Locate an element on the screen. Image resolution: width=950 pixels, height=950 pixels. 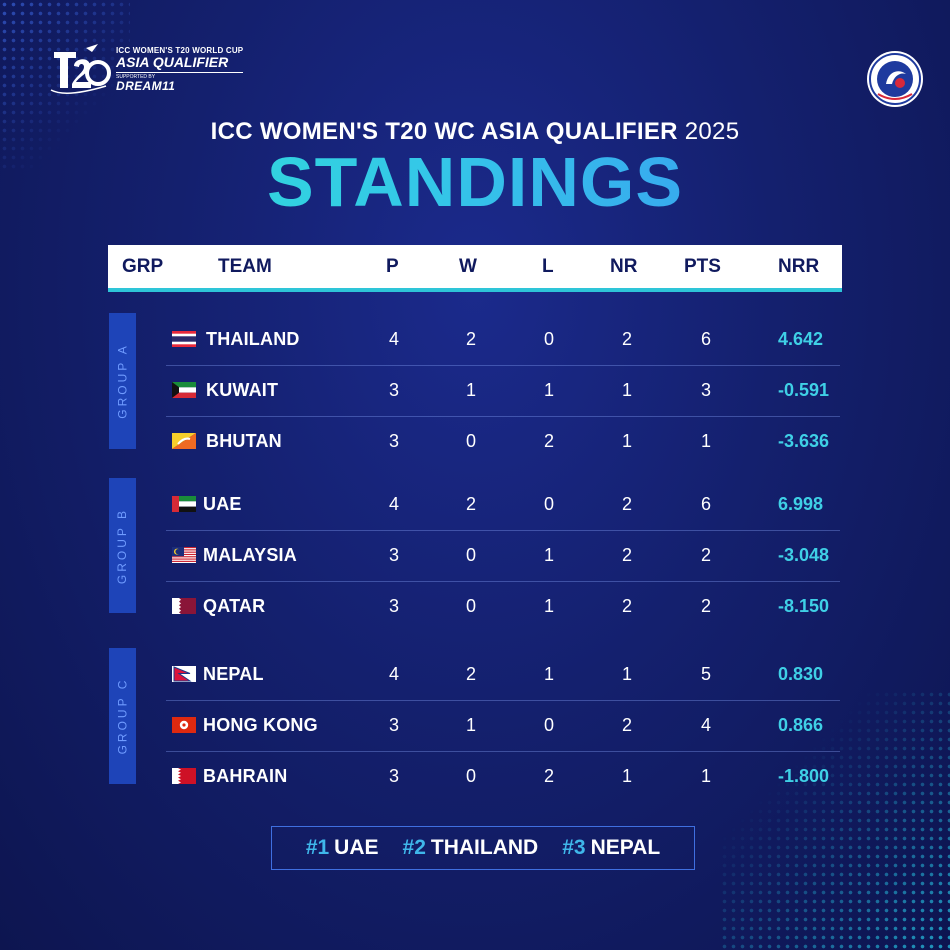
team-name: THAILAND is located at coordinates (253, 339).